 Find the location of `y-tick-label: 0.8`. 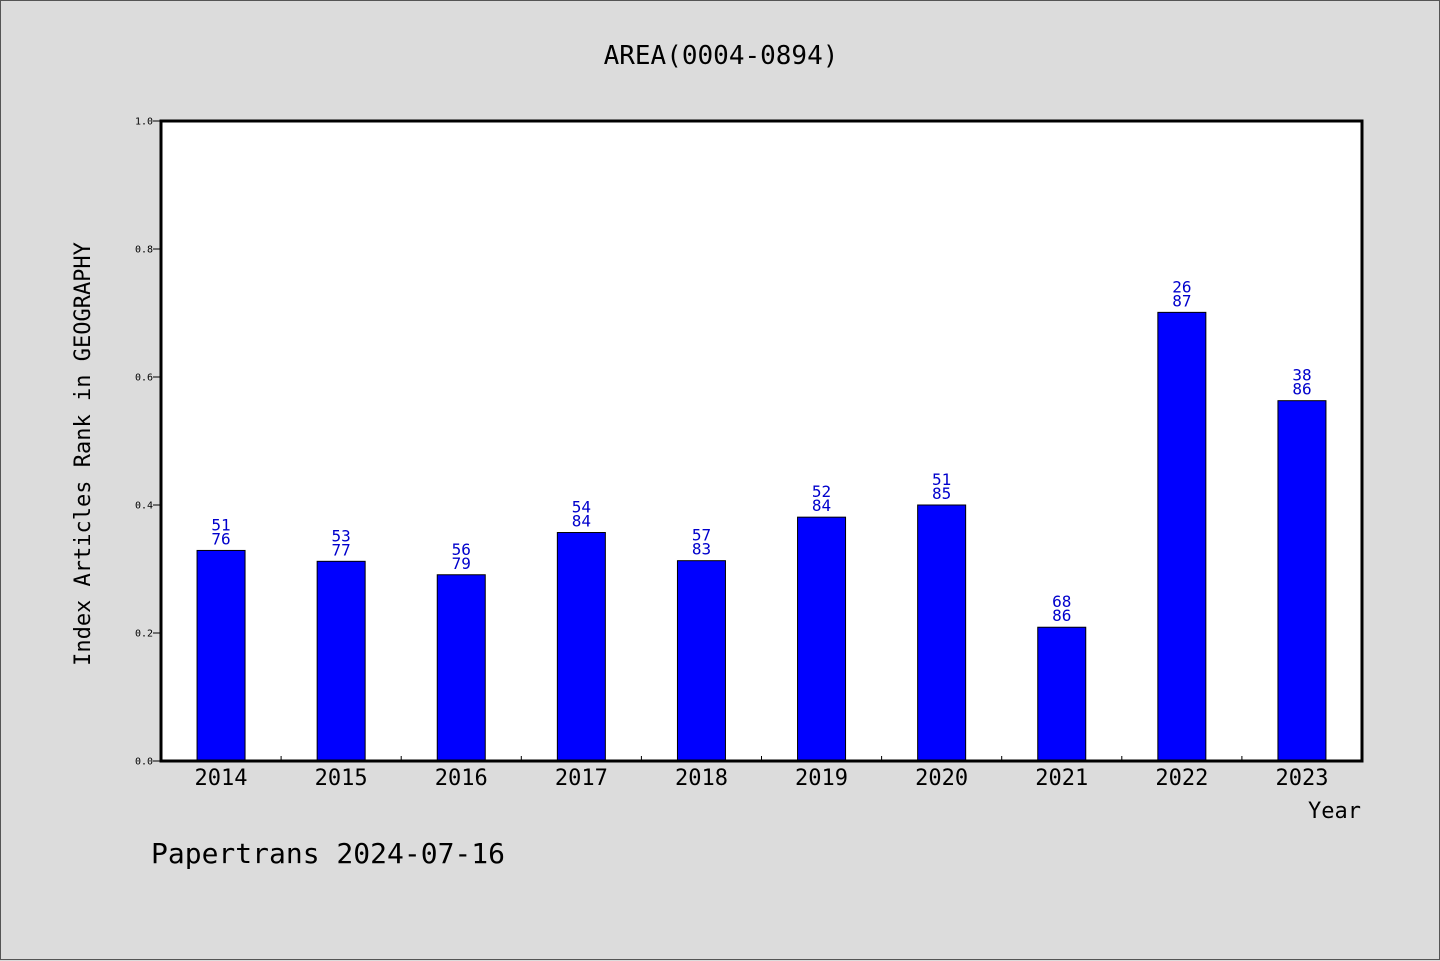

y-tick-label: 0.8 is located at coordinates (144, 250).